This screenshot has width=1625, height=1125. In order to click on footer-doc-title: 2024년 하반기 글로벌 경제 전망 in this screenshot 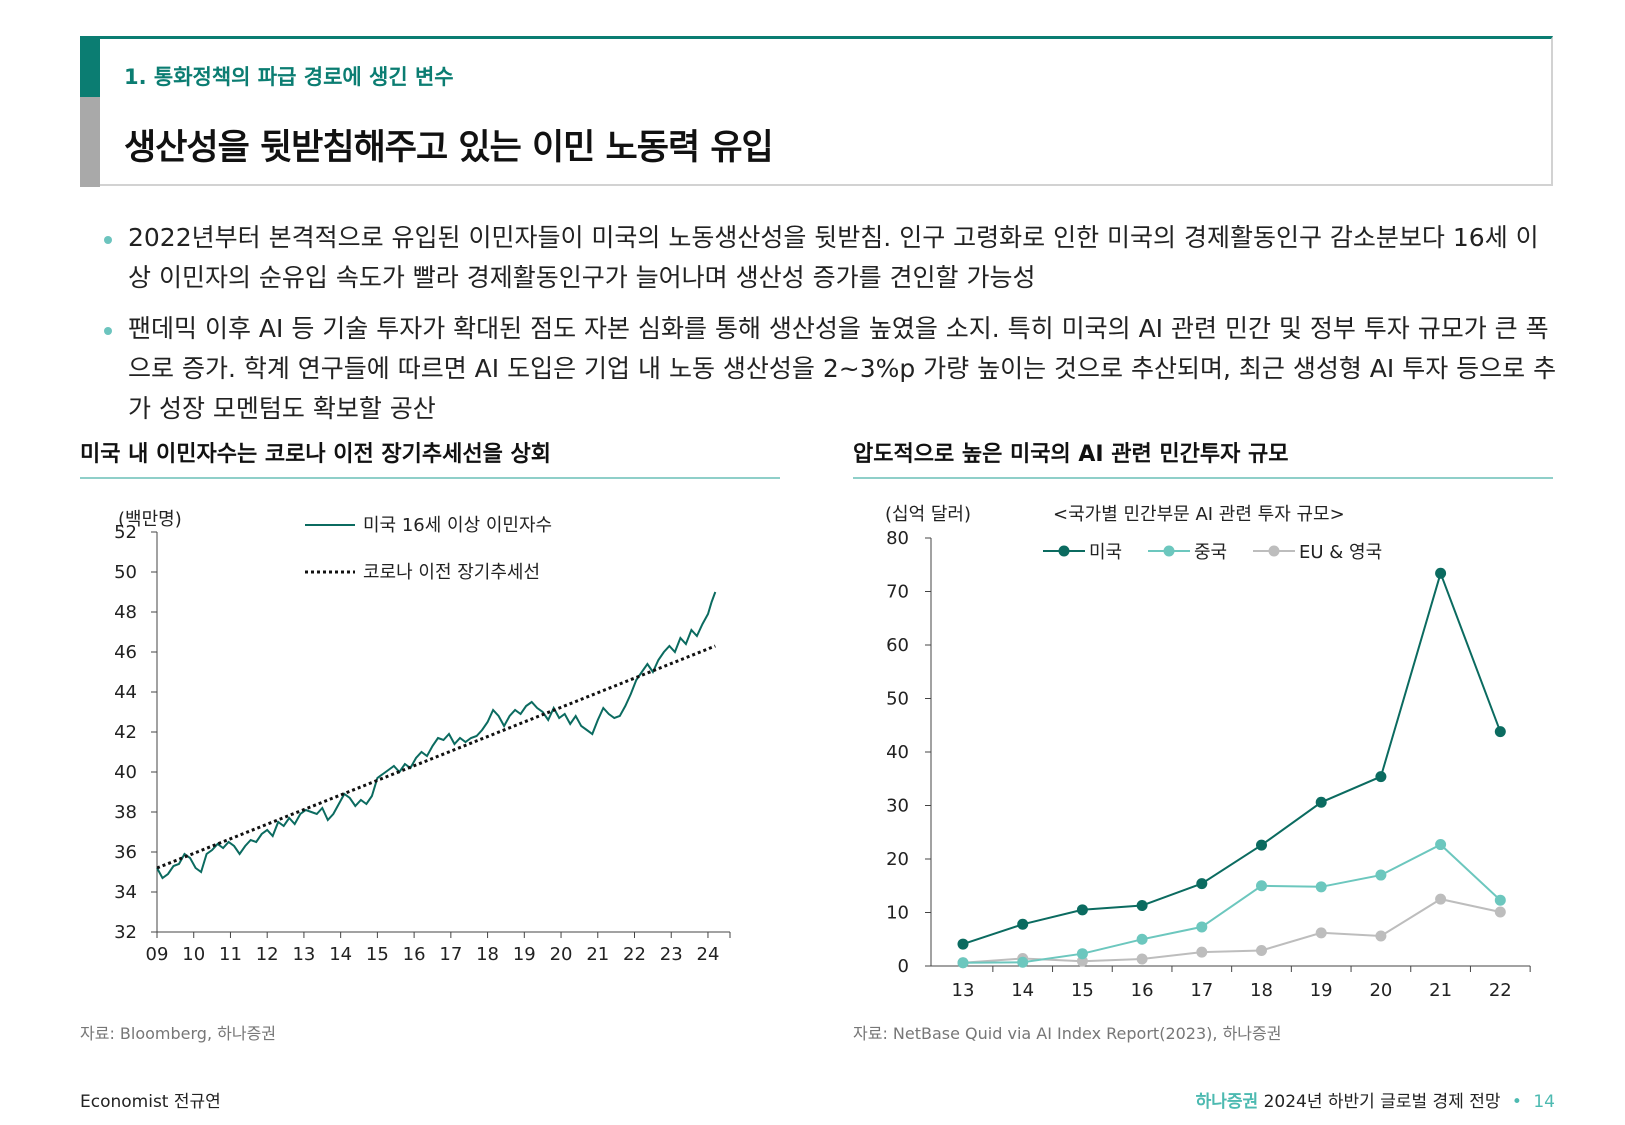, I will do `click(1382, 1102)`.